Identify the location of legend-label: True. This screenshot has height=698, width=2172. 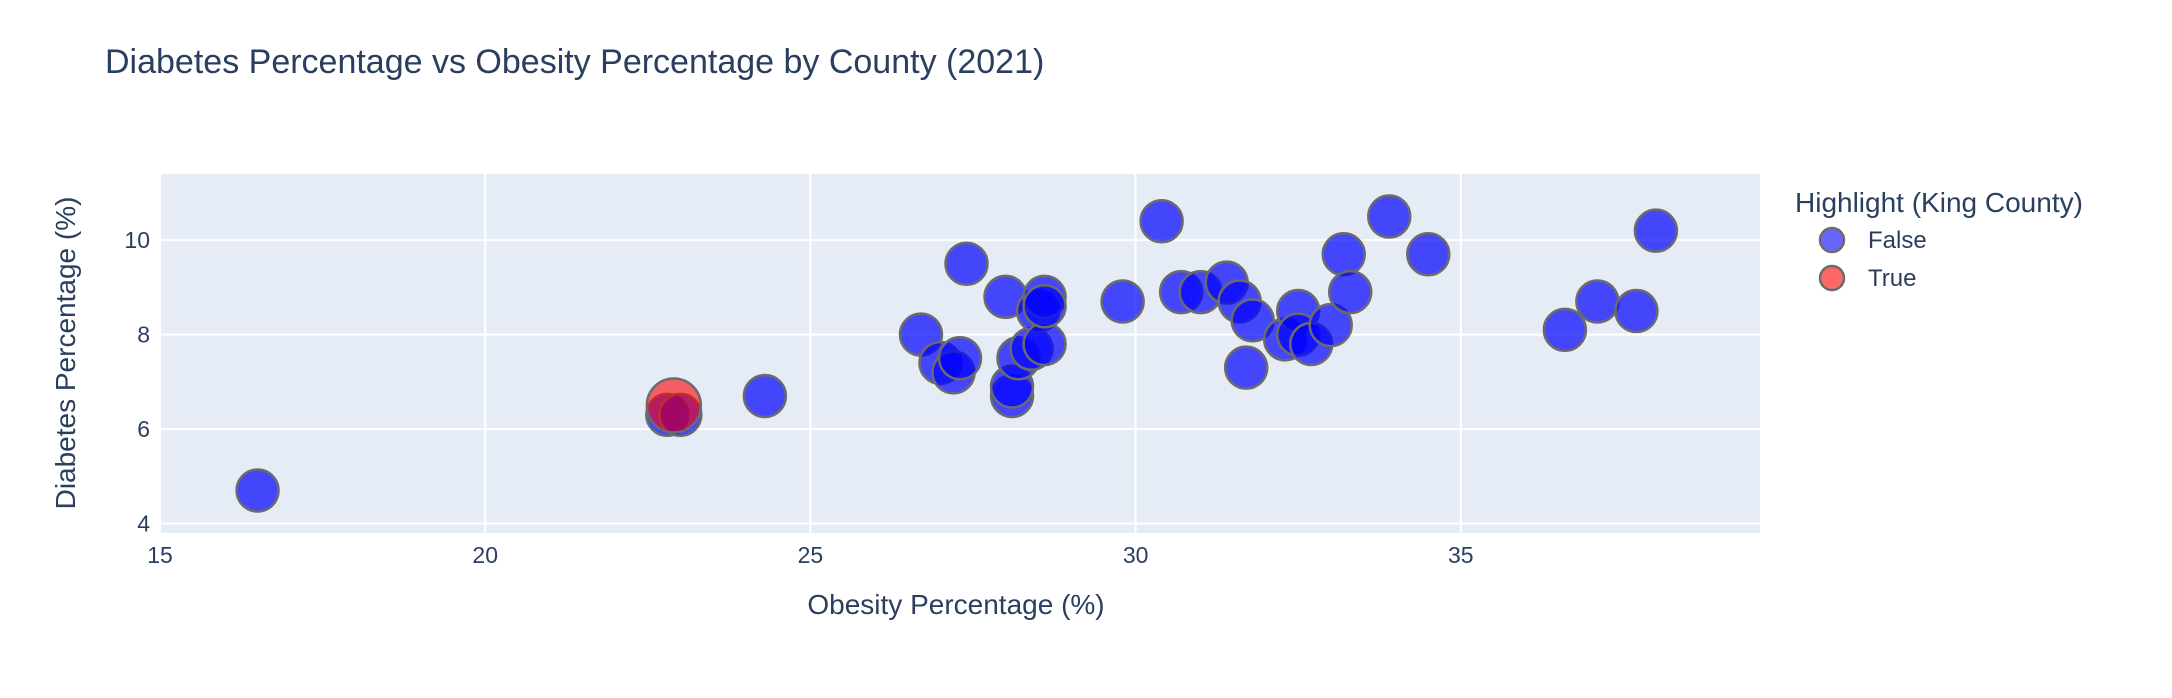
(1892, 278).